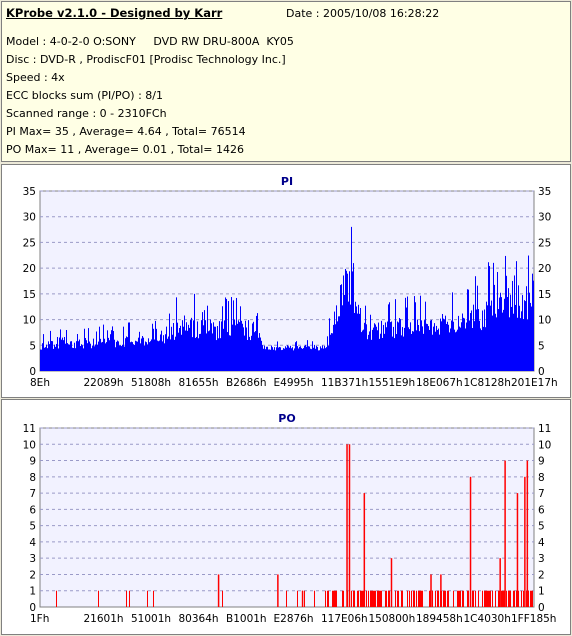  I want to click on po-ytick-right: 2, so click(541, 575).